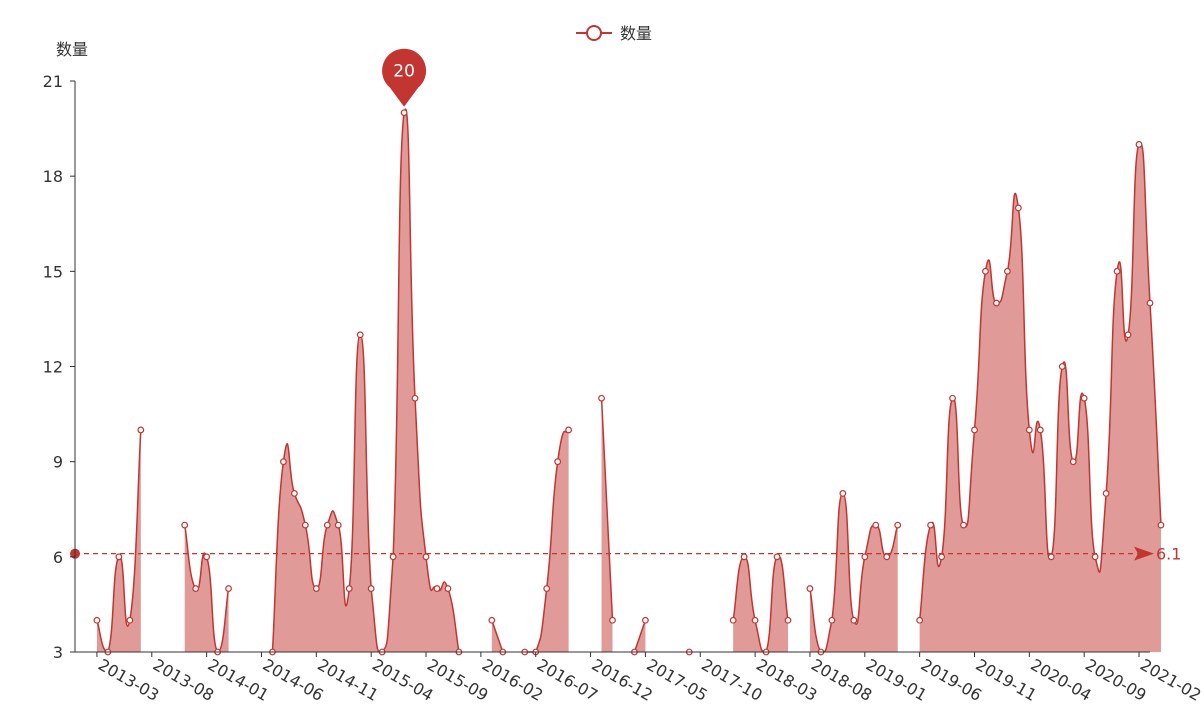 The width and height of the screenshot is (1204, 726). Describe the element at coordinates (53, 176) in the screenshot. I see `y-tick-label: 18` at that location.